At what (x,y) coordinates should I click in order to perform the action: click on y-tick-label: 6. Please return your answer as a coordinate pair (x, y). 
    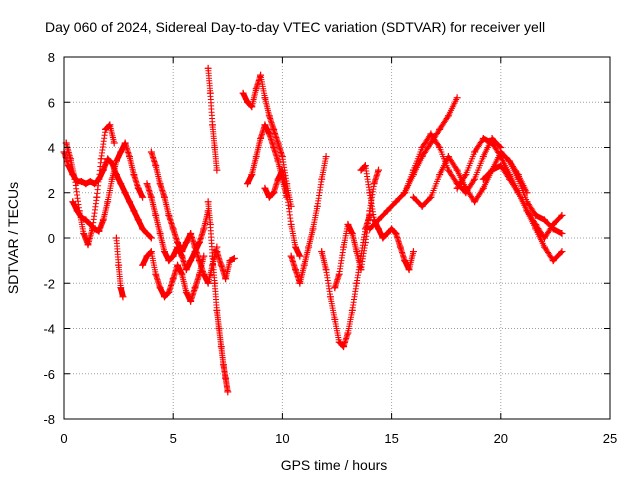
    Looking at the image, I should click on (51, 102).